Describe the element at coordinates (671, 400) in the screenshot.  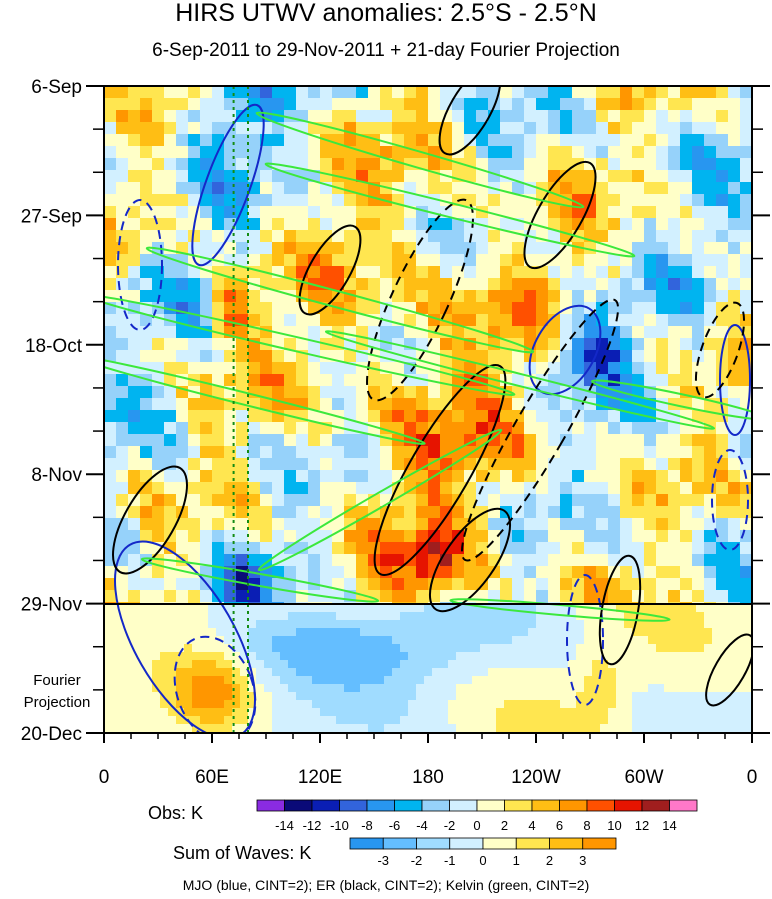
I see `kelvin-contour` at that location.